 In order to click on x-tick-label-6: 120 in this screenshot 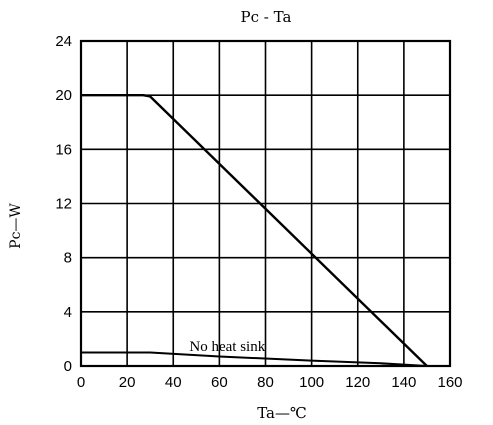, I will do `click(357, 382)`.